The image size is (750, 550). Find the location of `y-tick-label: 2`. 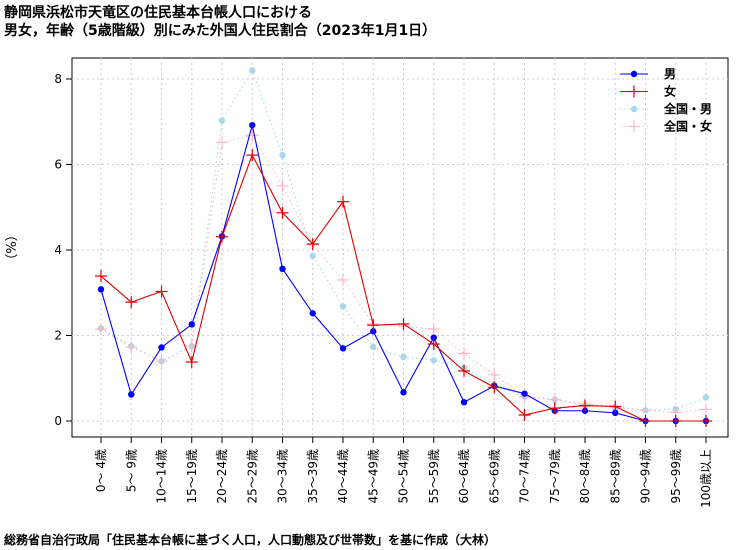

y-tick-label: 2 is located at coordinates (58, 336).